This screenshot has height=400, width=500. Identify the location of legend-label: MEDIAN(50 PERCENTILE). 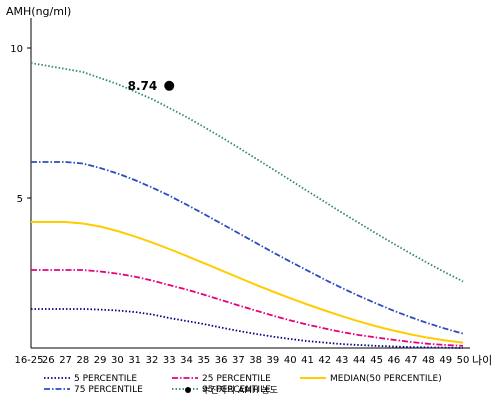
(386, 379).